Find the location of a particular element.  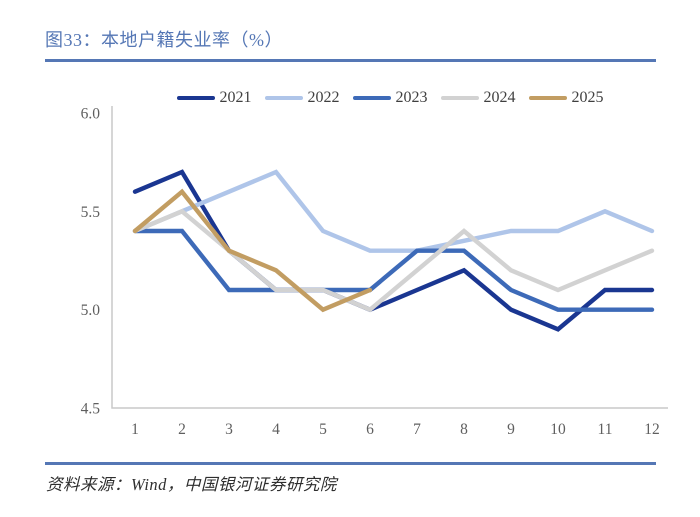

legend-label: 2025 is located at coordinates (587, 97).